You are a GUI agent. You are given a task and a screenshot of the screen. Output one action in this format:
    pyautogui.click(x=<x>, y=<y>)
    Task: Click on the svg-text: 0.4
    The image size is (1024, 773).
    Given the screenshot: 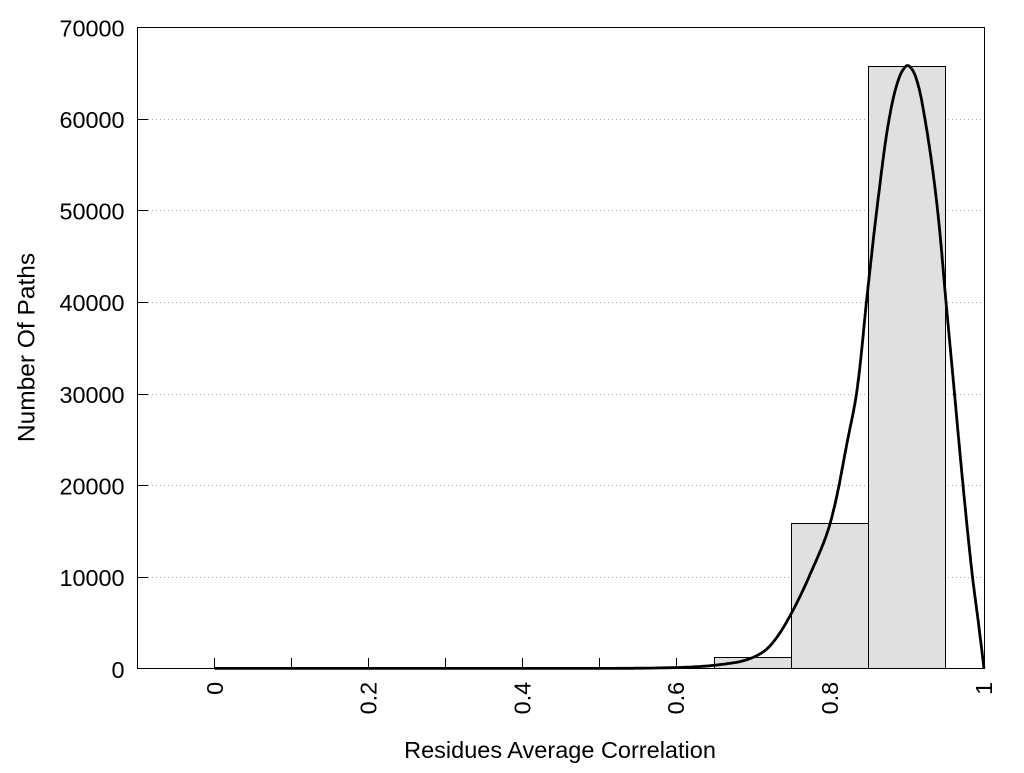 What is the action you would take?
    pyautogui.click(x=522, y=698)
    